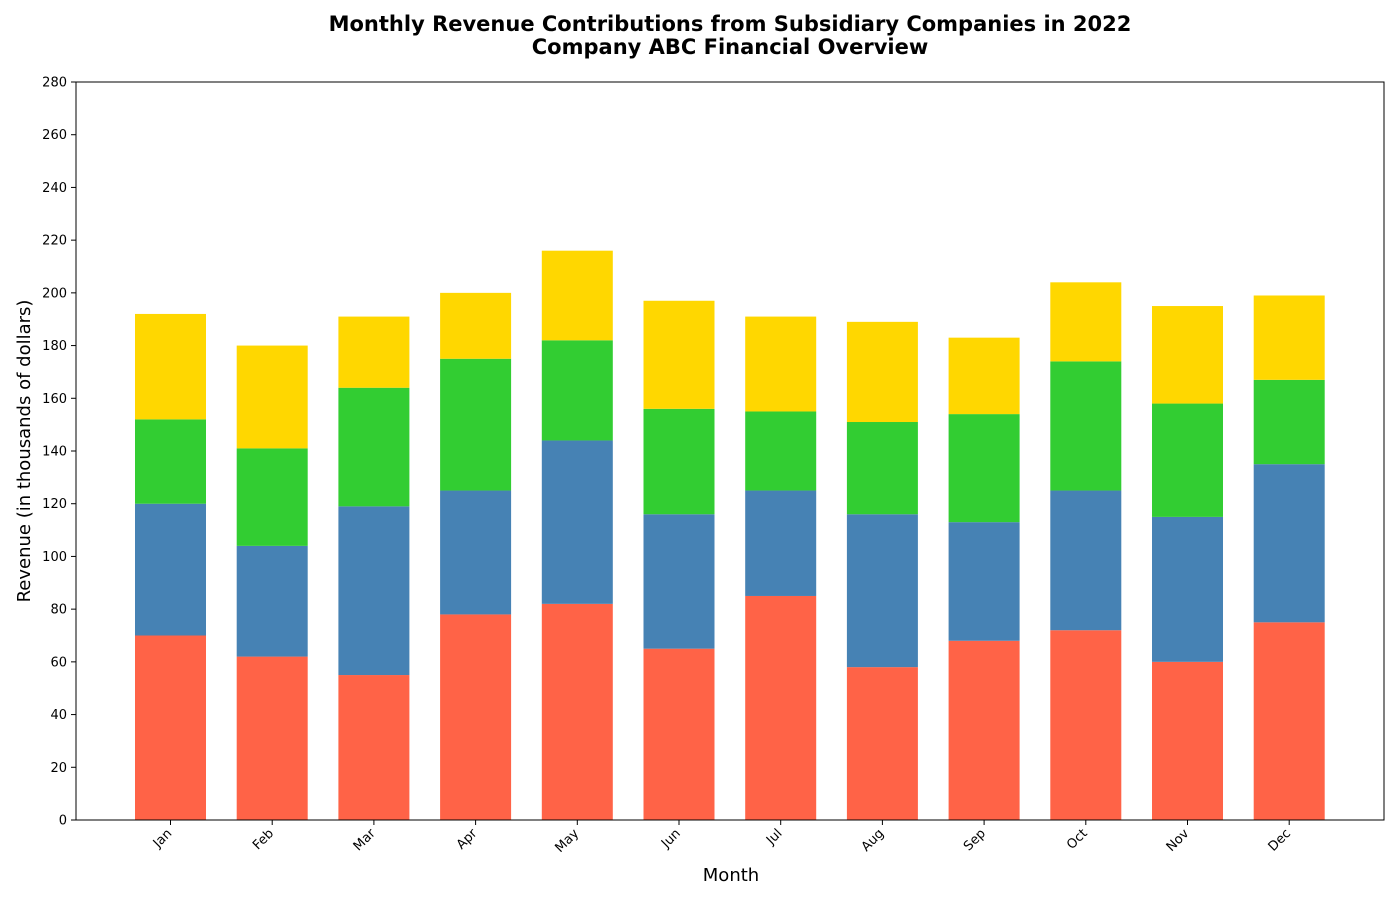 The image size is (1400, 900). I want to click on y-tick-label: 240, so click(54, 188).